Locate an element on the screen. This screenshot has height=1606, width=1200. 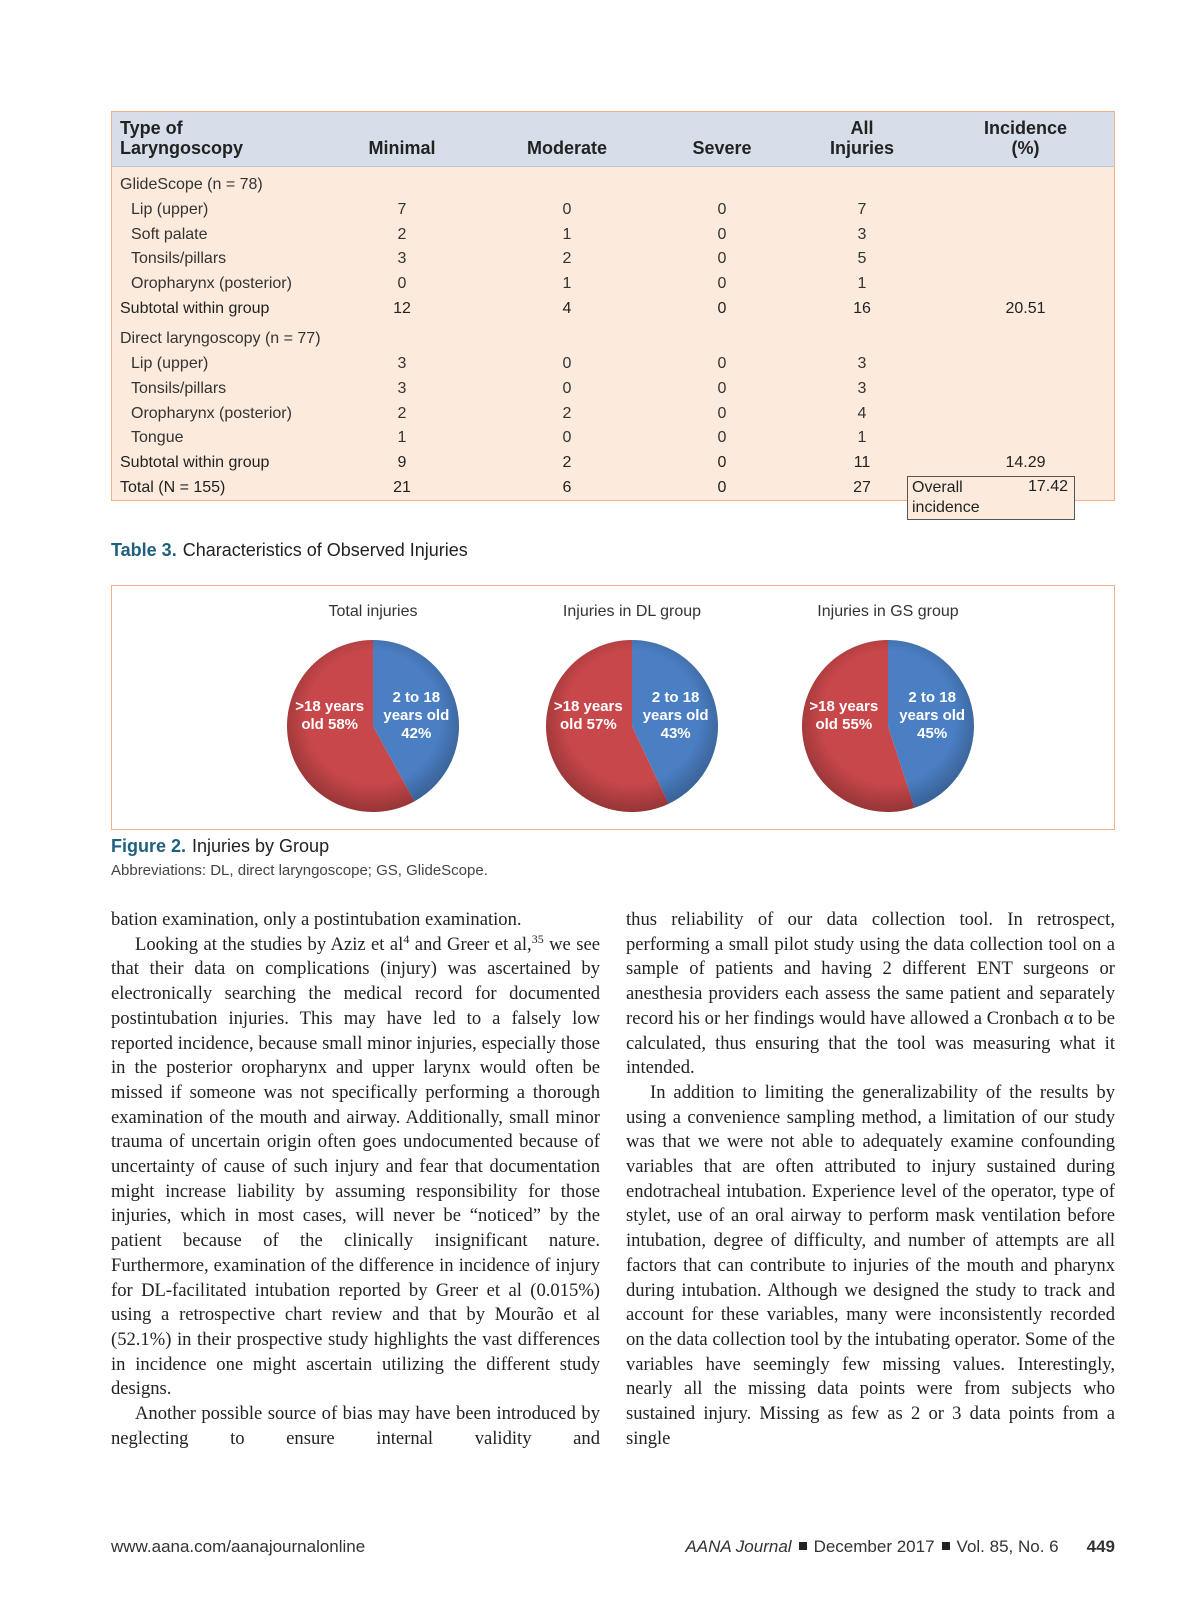
row-label: Soft palate is located at coordinates (169, 234).